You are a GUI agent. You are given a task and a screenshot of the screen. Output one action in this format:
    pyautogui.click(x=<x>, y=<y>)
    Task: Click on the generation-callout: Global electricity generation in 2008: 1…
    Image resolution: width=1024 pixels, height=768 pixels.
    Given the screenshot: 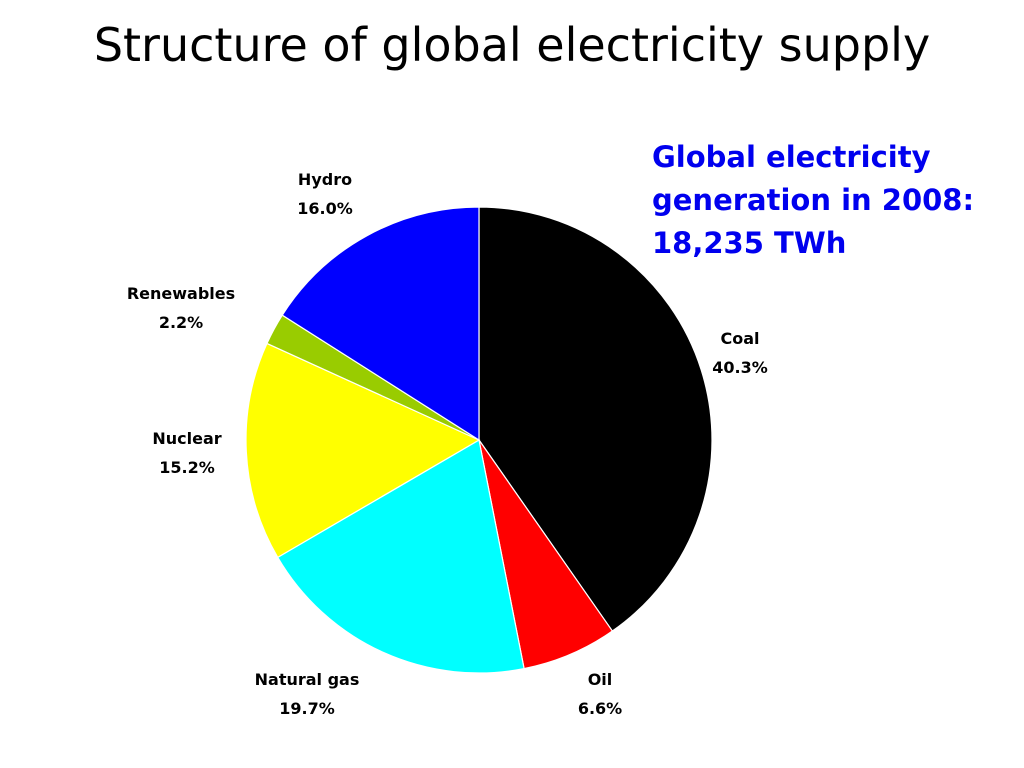 What is the action you would take?
    pyautogui.click(x=832, y=200)
    